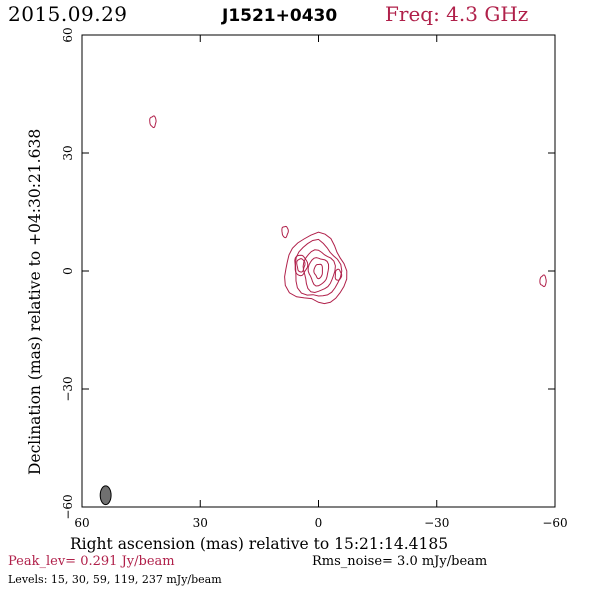 The height and width of the screenshot is (590, 590). I want to click on peak-level: Peak_lev= 0.291 Jy/beam, so click(91, 561).